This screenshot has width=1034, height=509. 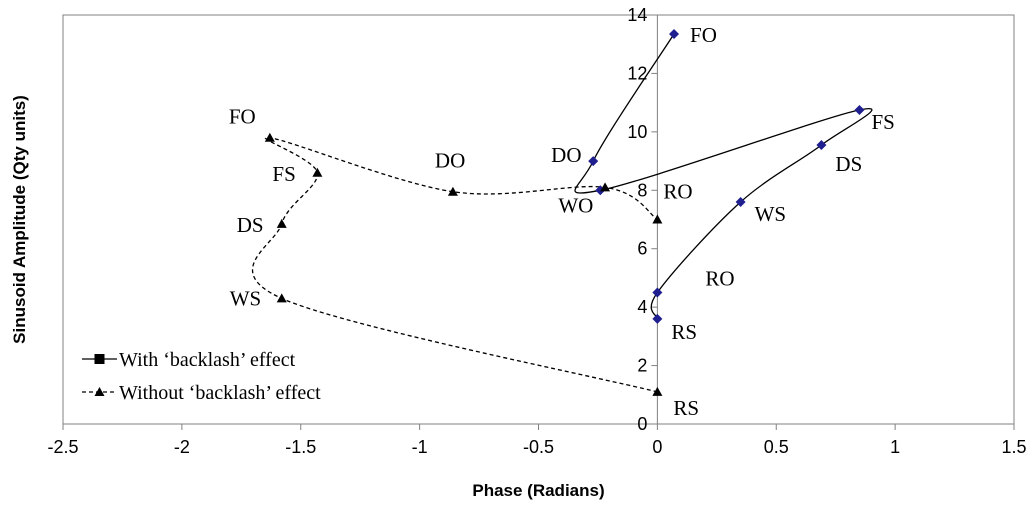 What do you see at coordinates (637, 73) in the screenshot?
I see `y-tick-label: 12` at bounding box center [637, 73].